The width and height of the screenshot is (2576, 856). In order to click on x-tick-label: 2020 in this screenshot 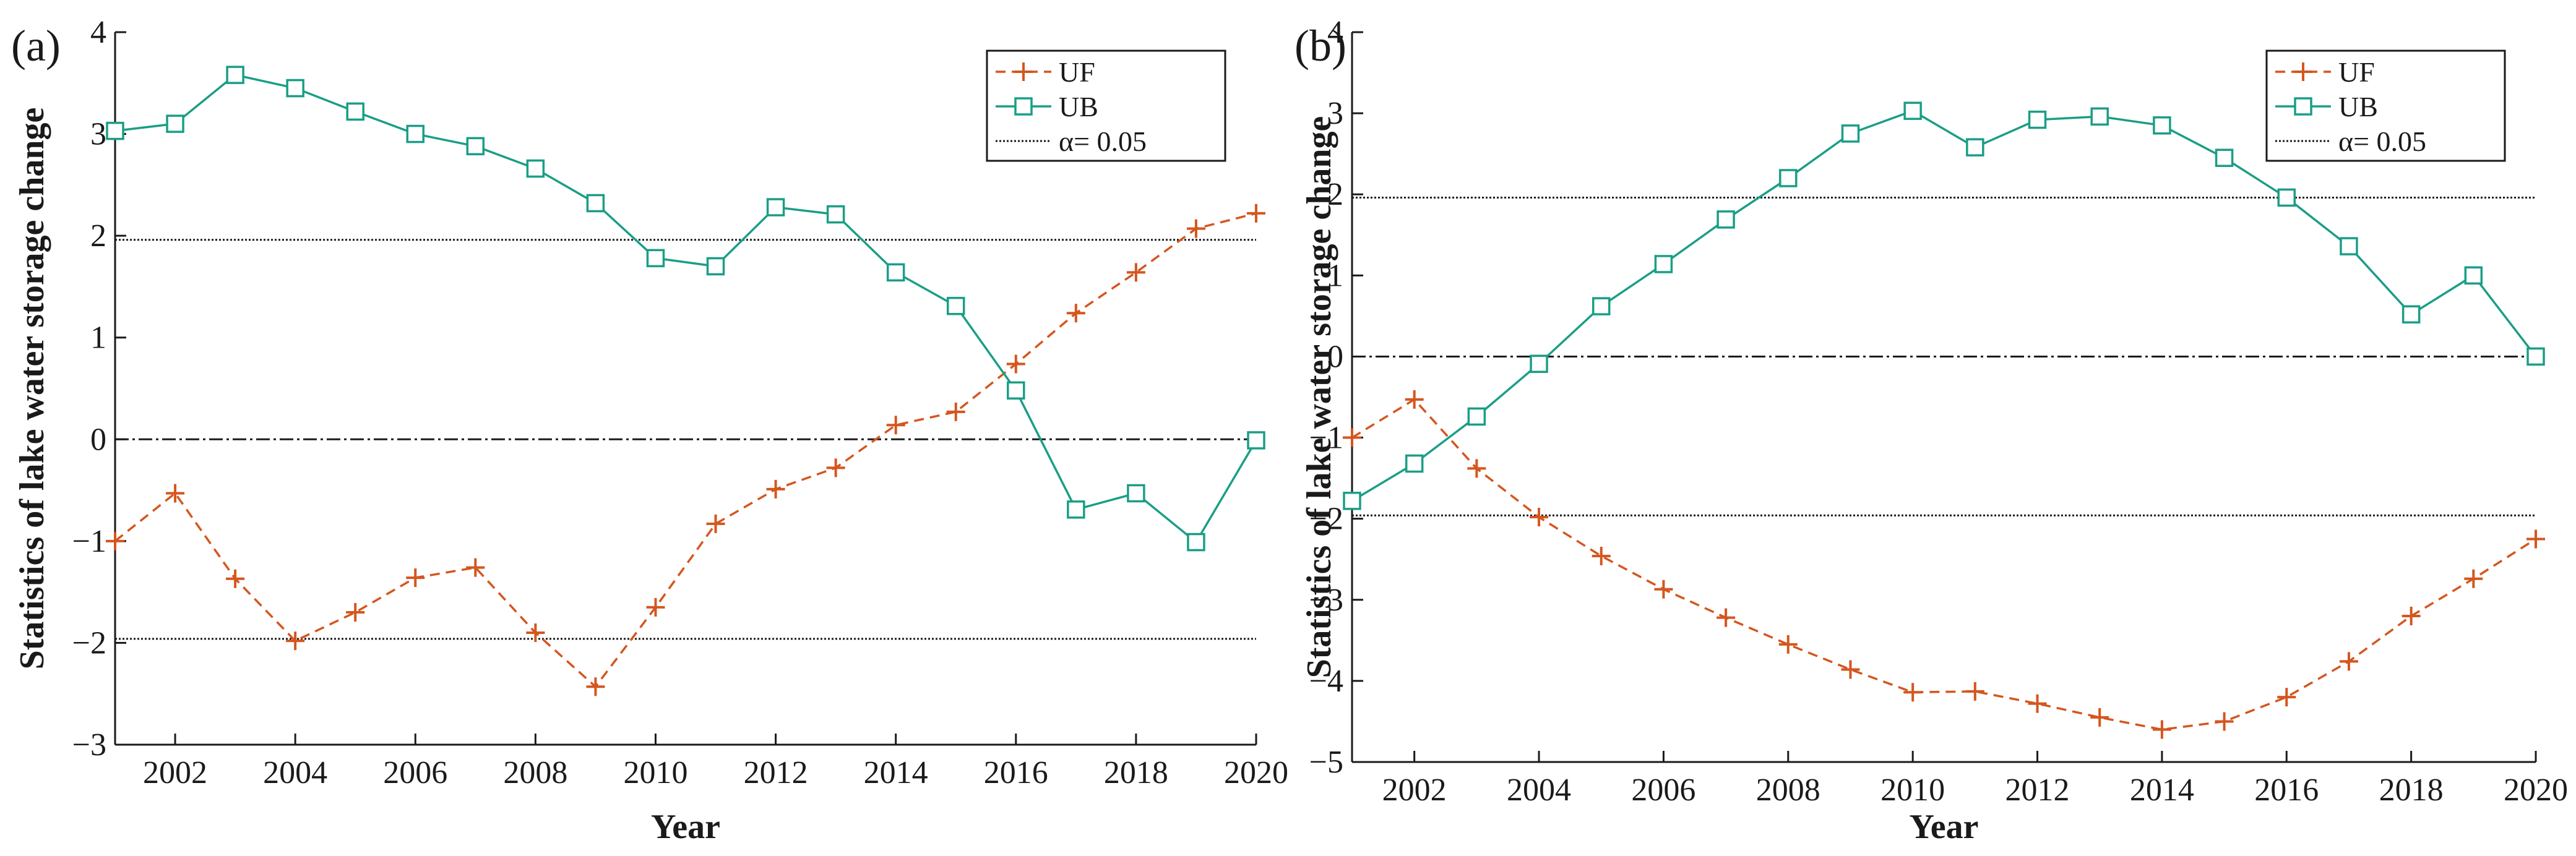, I will do `click(1256, 772)`.